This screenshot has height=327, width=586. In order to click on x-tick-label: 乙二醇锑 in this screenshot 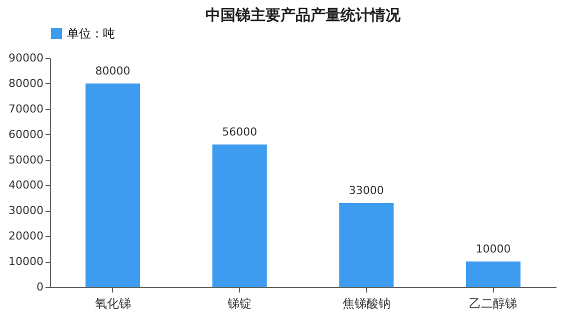, I will do `click(493, 303)`.